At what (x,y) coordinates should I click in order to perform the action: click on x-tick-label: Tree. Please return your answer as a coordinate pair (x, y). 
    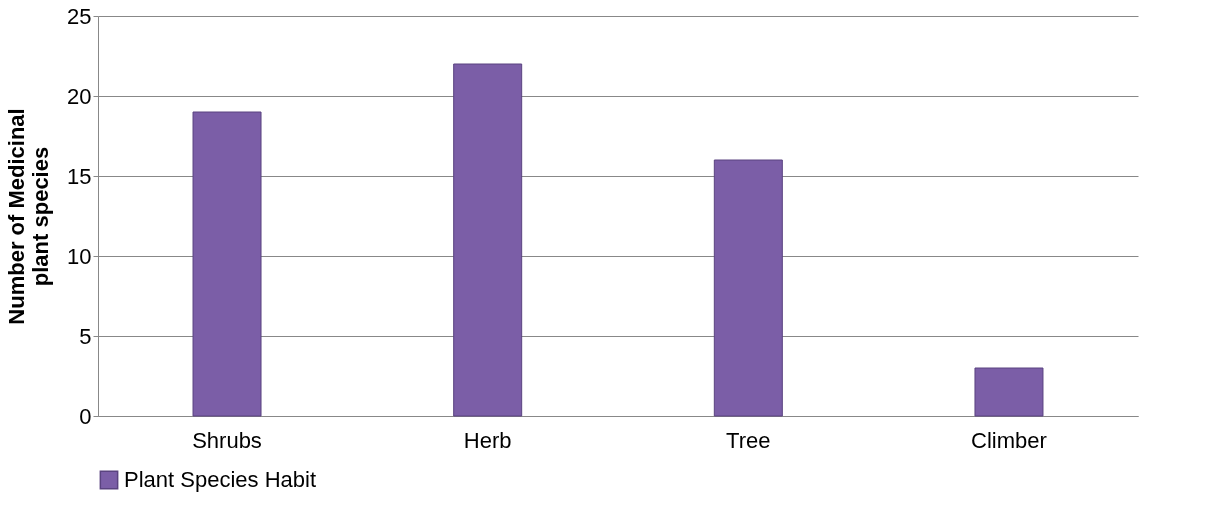
    Looking at the image, I should click on (748, 440).